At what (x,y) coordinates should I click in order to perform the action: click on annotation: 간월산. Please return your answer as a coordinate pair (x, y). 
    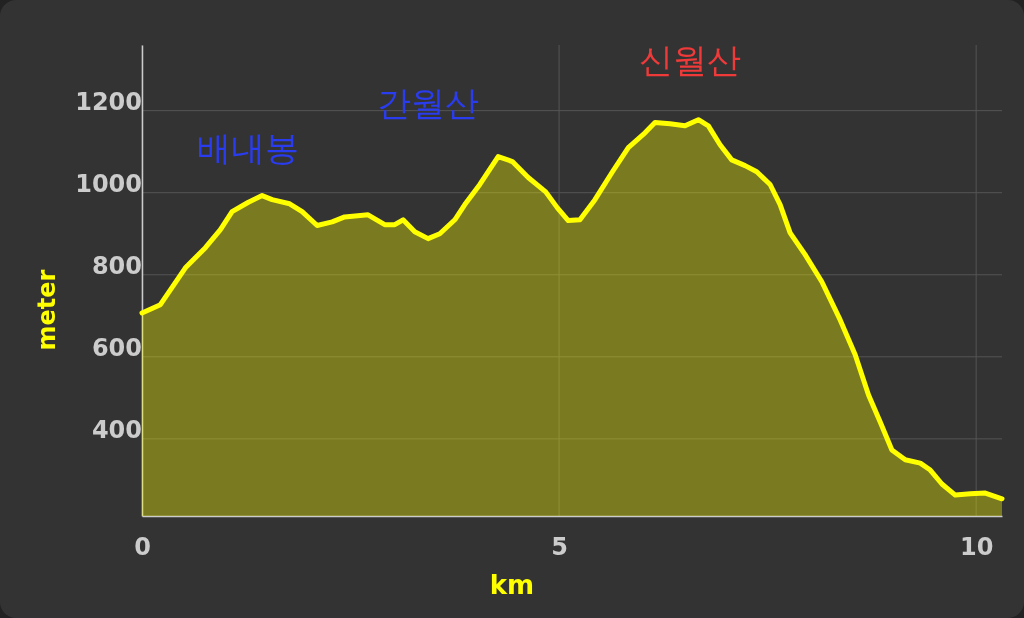
    Looking at the image, I should click on (428, 103).